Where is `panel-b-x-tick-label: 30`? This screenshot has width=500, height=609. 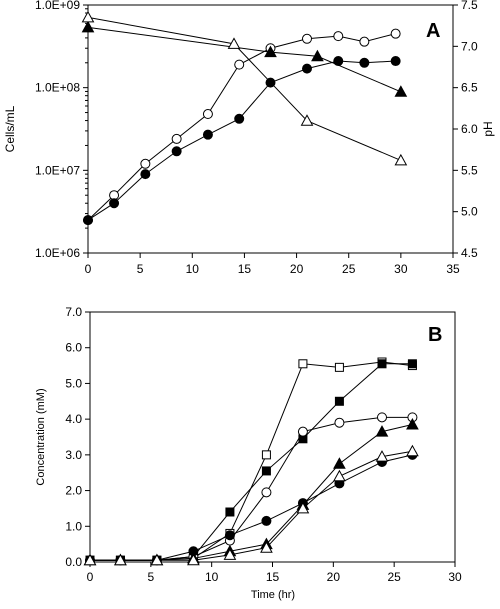 panel-b-x-tick-label: 30 is located at coordinates (455, 577).